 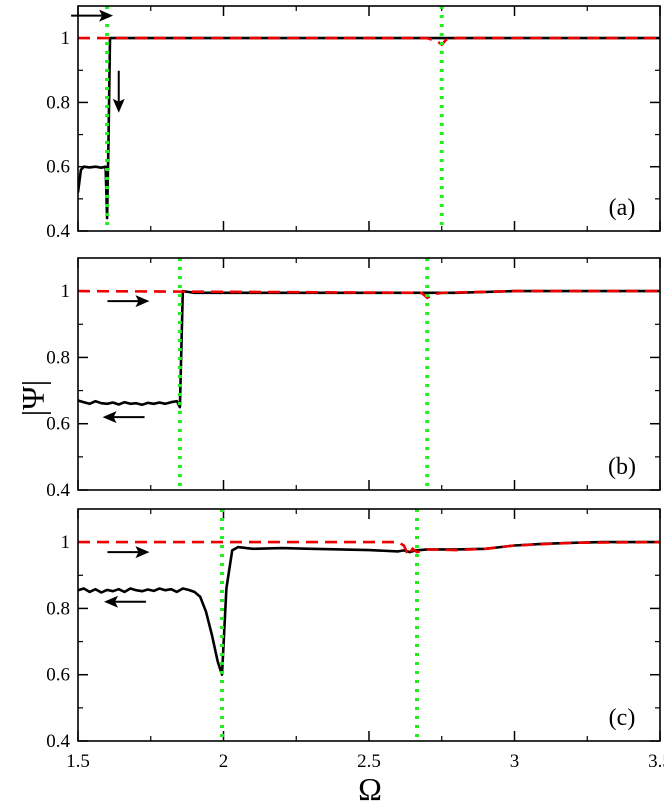 What do you see at coordinates (78, 761) in the screenshot?
I see `x-tick-label: 1.5` at bounding box center [78, 761].